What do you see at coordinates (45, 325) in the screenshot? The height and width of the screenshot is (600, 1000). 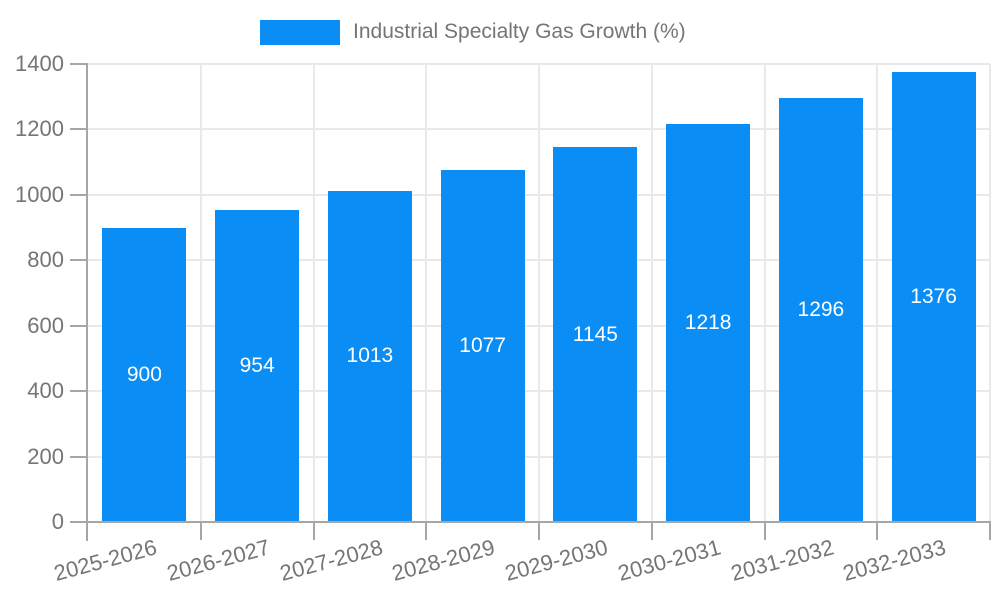 I see `y-tick-label: 600` at bounding box center [45, 325].